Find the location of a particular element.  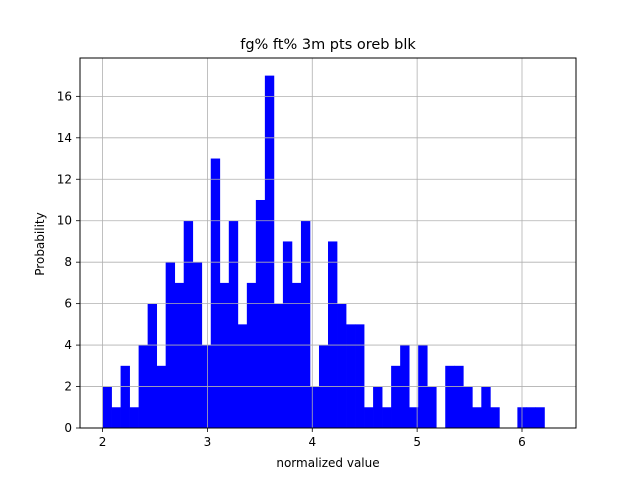

x-axis-title: normalized value is located at coordinates (327, 463).